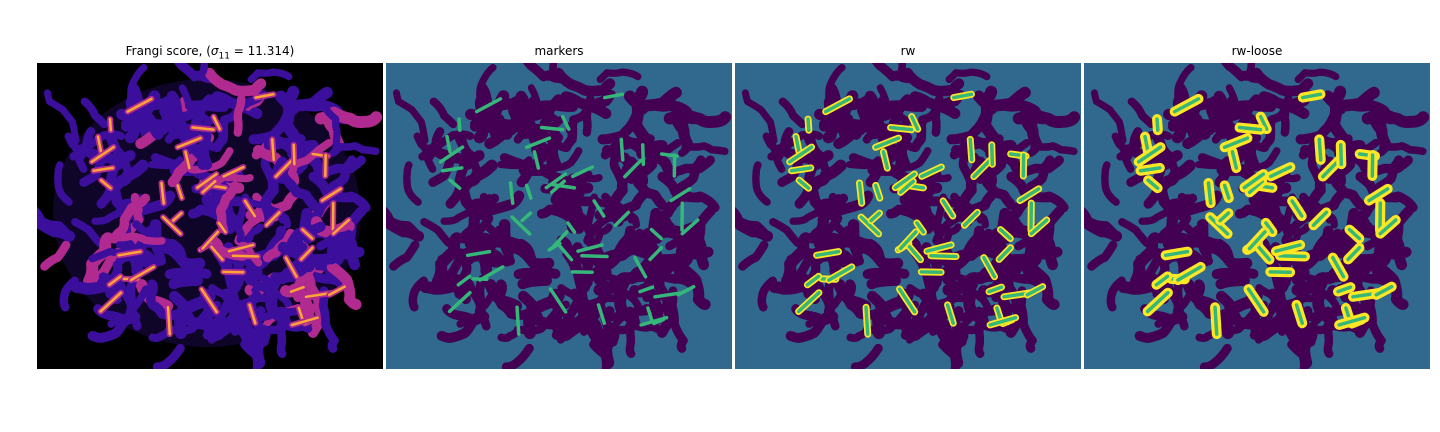 Image resolution: width=1440 pixels, height=432 pixels. Describe the element at coordinates (1257, 51) in the screenshot. I see `rw-loose-title: rw-loose` at that location.